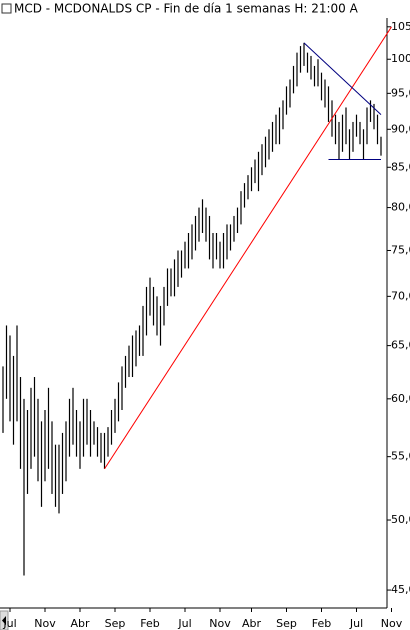 This screenshot has height=630, width=410. Describe the element at coordinates (400, 92) in the screenshot. I see `y-tick-label: 95,0` at that location.